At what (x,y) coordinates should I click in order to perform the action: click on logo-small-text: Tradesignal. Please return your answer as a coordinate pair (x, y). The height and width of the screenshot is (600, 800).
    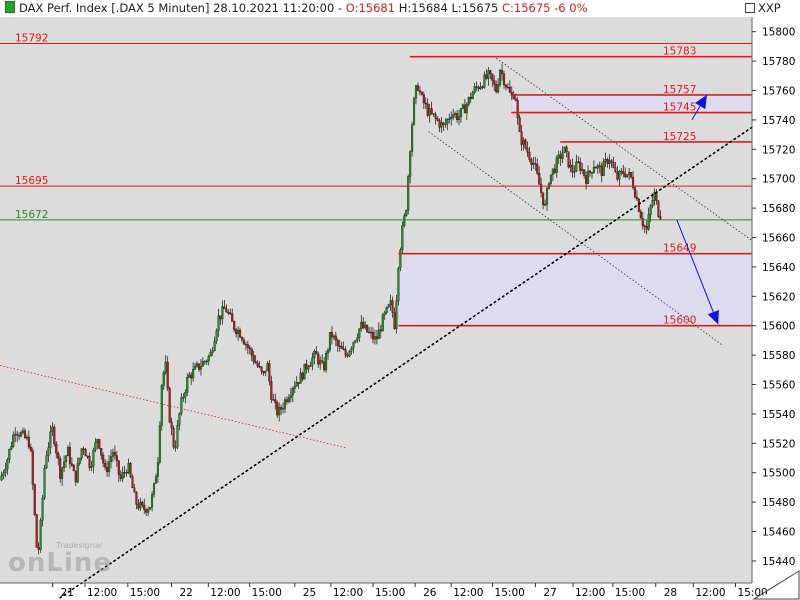
    Looking at the image, I should click on (79, 545).